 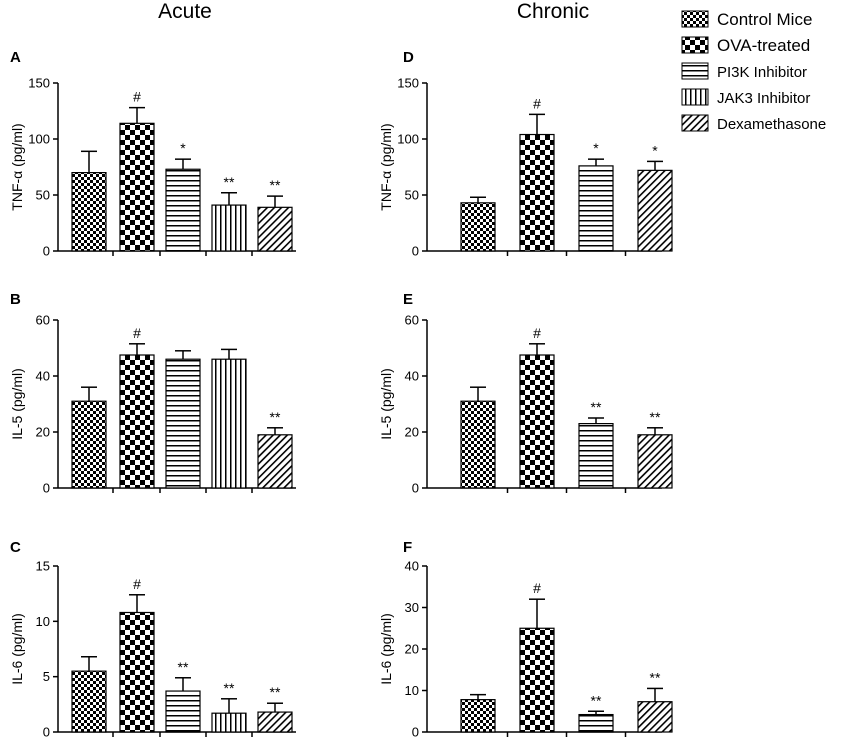 I want to click on panel-e-ylabel: IL-5 (pg/ml), so click(x=386, y=404).